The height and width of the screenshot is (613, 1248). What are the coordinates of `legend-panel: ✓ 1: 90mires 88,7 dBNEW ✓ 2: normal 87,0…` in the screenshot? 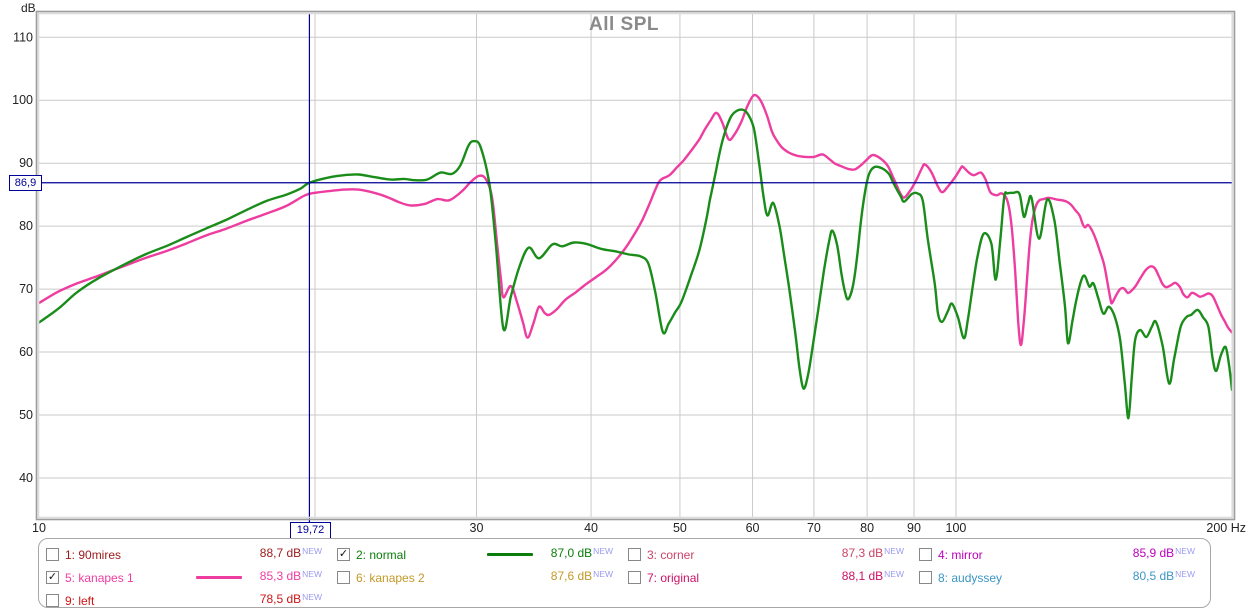 It's located at (624, 573).